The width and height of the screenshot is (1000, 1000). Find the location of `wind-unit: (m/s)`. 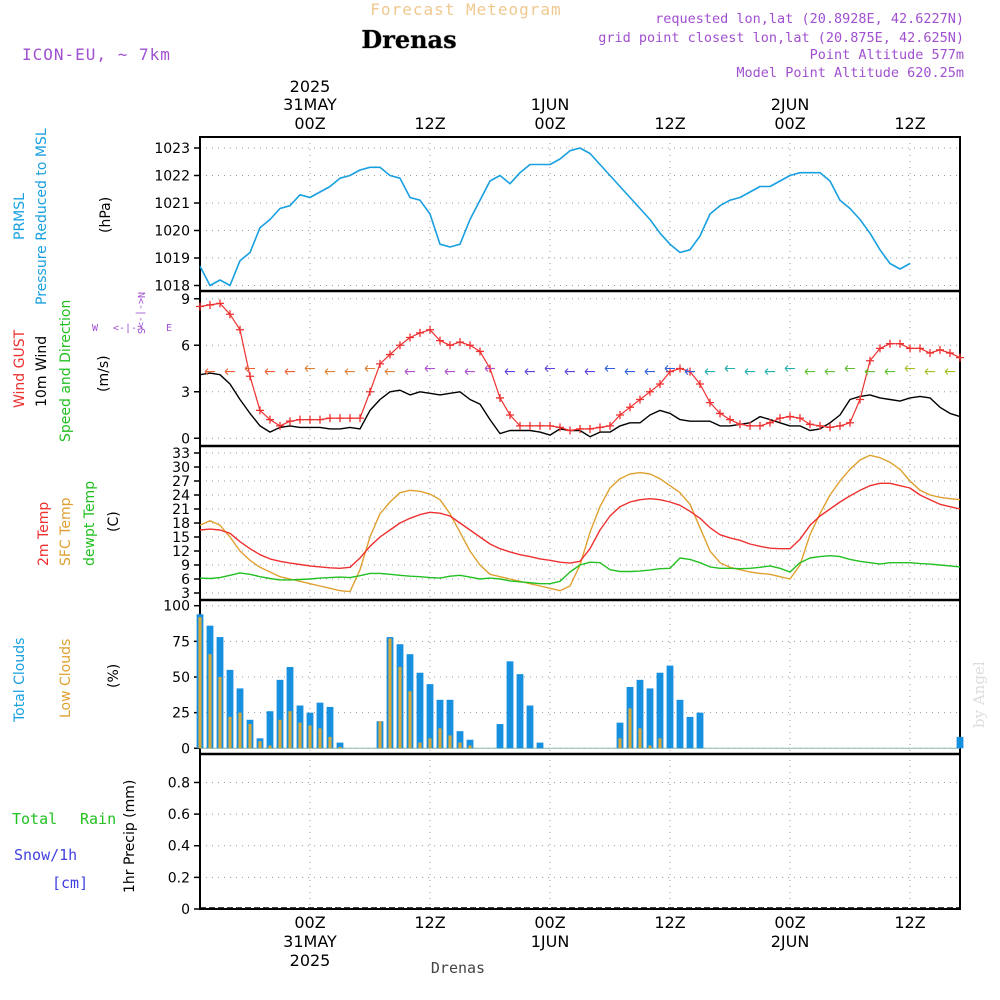

wind-unit: (m/s) is located at coordinates (104, 373).